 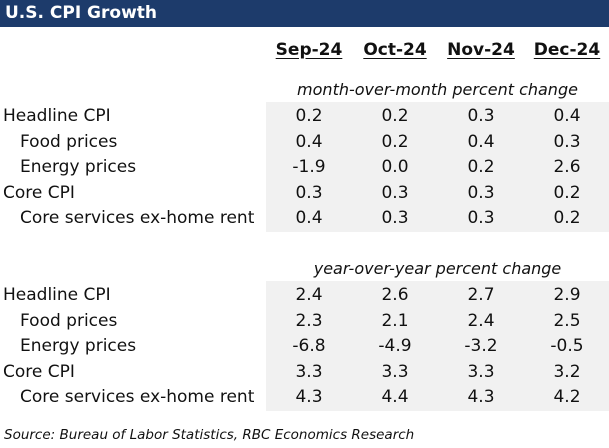 I want to click on table-row: Headline CPI 0.2 0.2 0.3 0.4, so click(x=304, y=116).